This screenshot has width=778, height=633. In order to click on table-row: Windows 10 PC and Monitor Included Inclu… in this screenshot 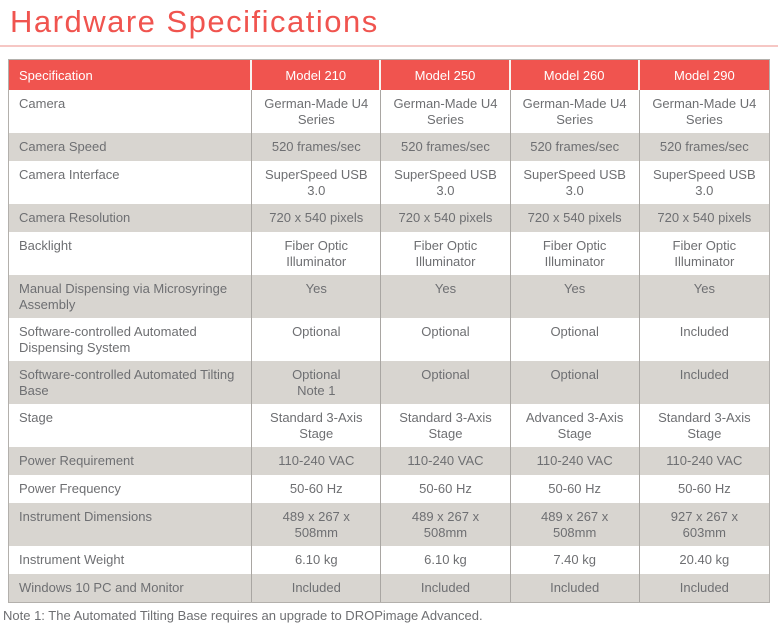, I will do `click(389, 587)`.